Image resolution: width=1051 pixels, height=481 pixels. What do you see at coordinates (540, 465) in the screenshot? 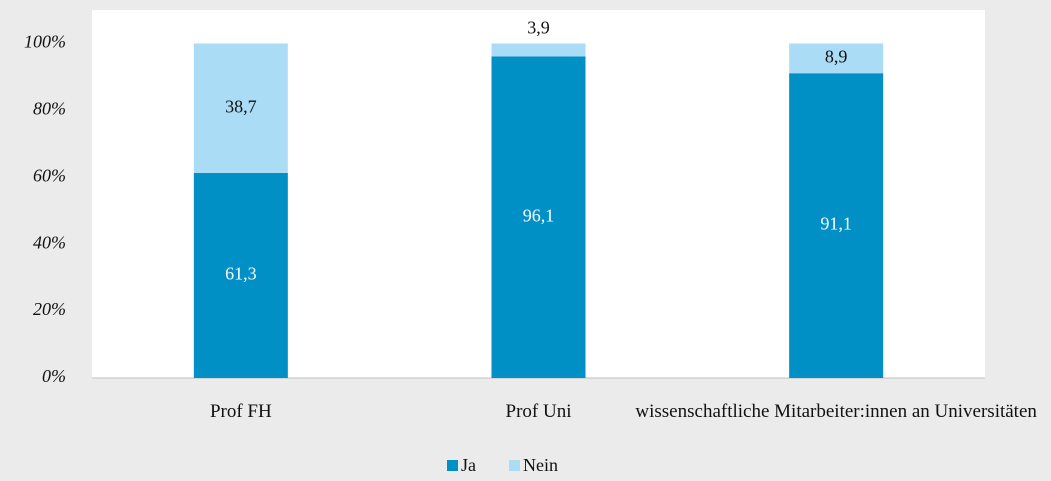
I see `legend-label: Nein` at bounding box center [540, 465].